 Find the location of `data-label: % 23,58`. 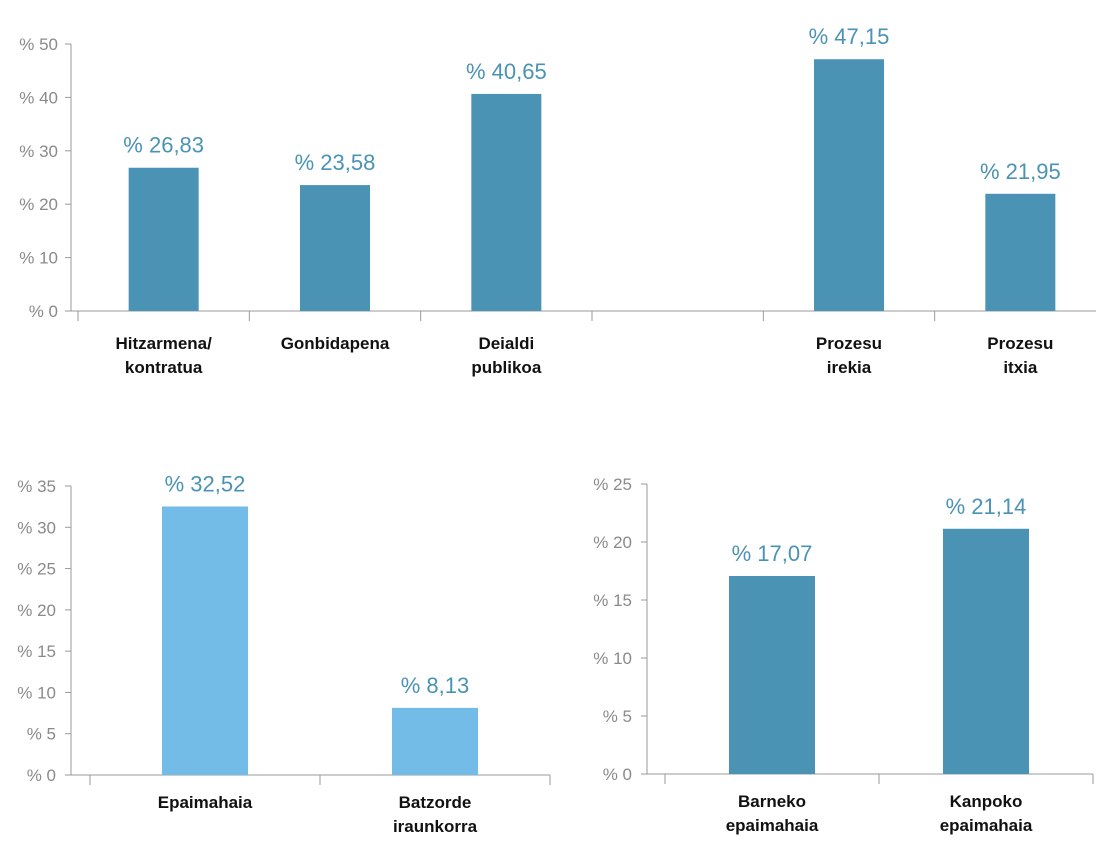

data-label: % 23,58 is located at coordinates (335, 162).